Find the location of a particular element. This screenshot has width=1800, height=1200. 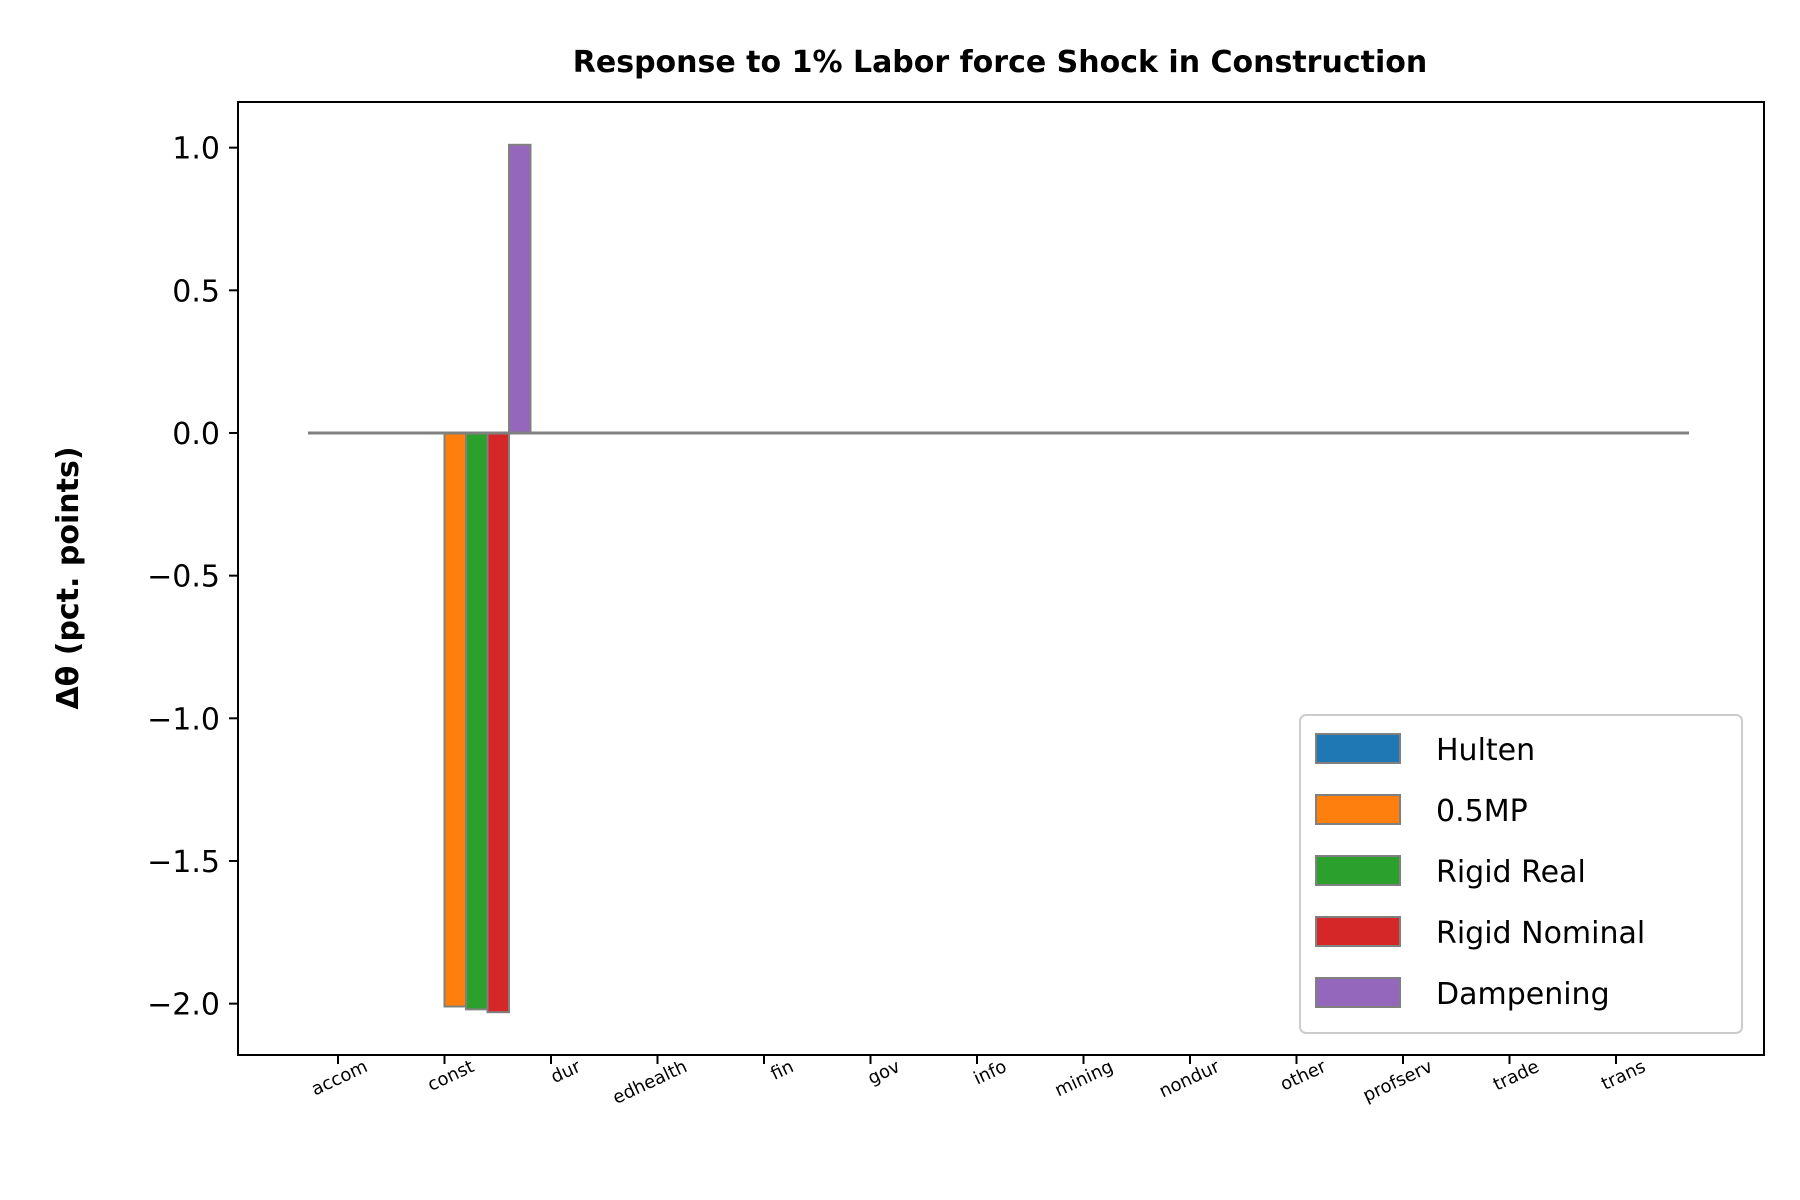

legend-swatch-hulten is located at coordinates (1358, 748).